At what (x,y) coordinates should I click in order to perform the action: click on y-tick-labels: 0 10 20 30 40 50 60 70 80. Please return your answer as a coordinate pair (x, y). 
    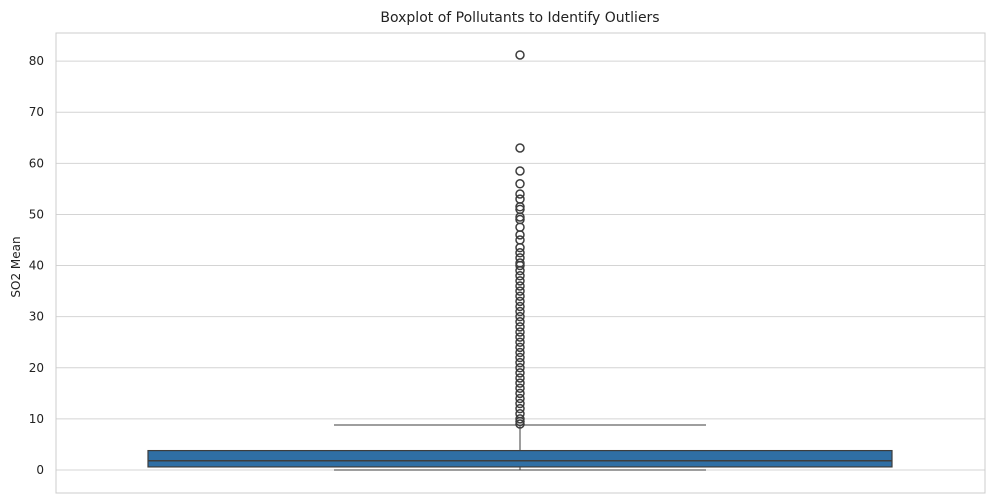
    Looking at the image, I should click on (36, 265).